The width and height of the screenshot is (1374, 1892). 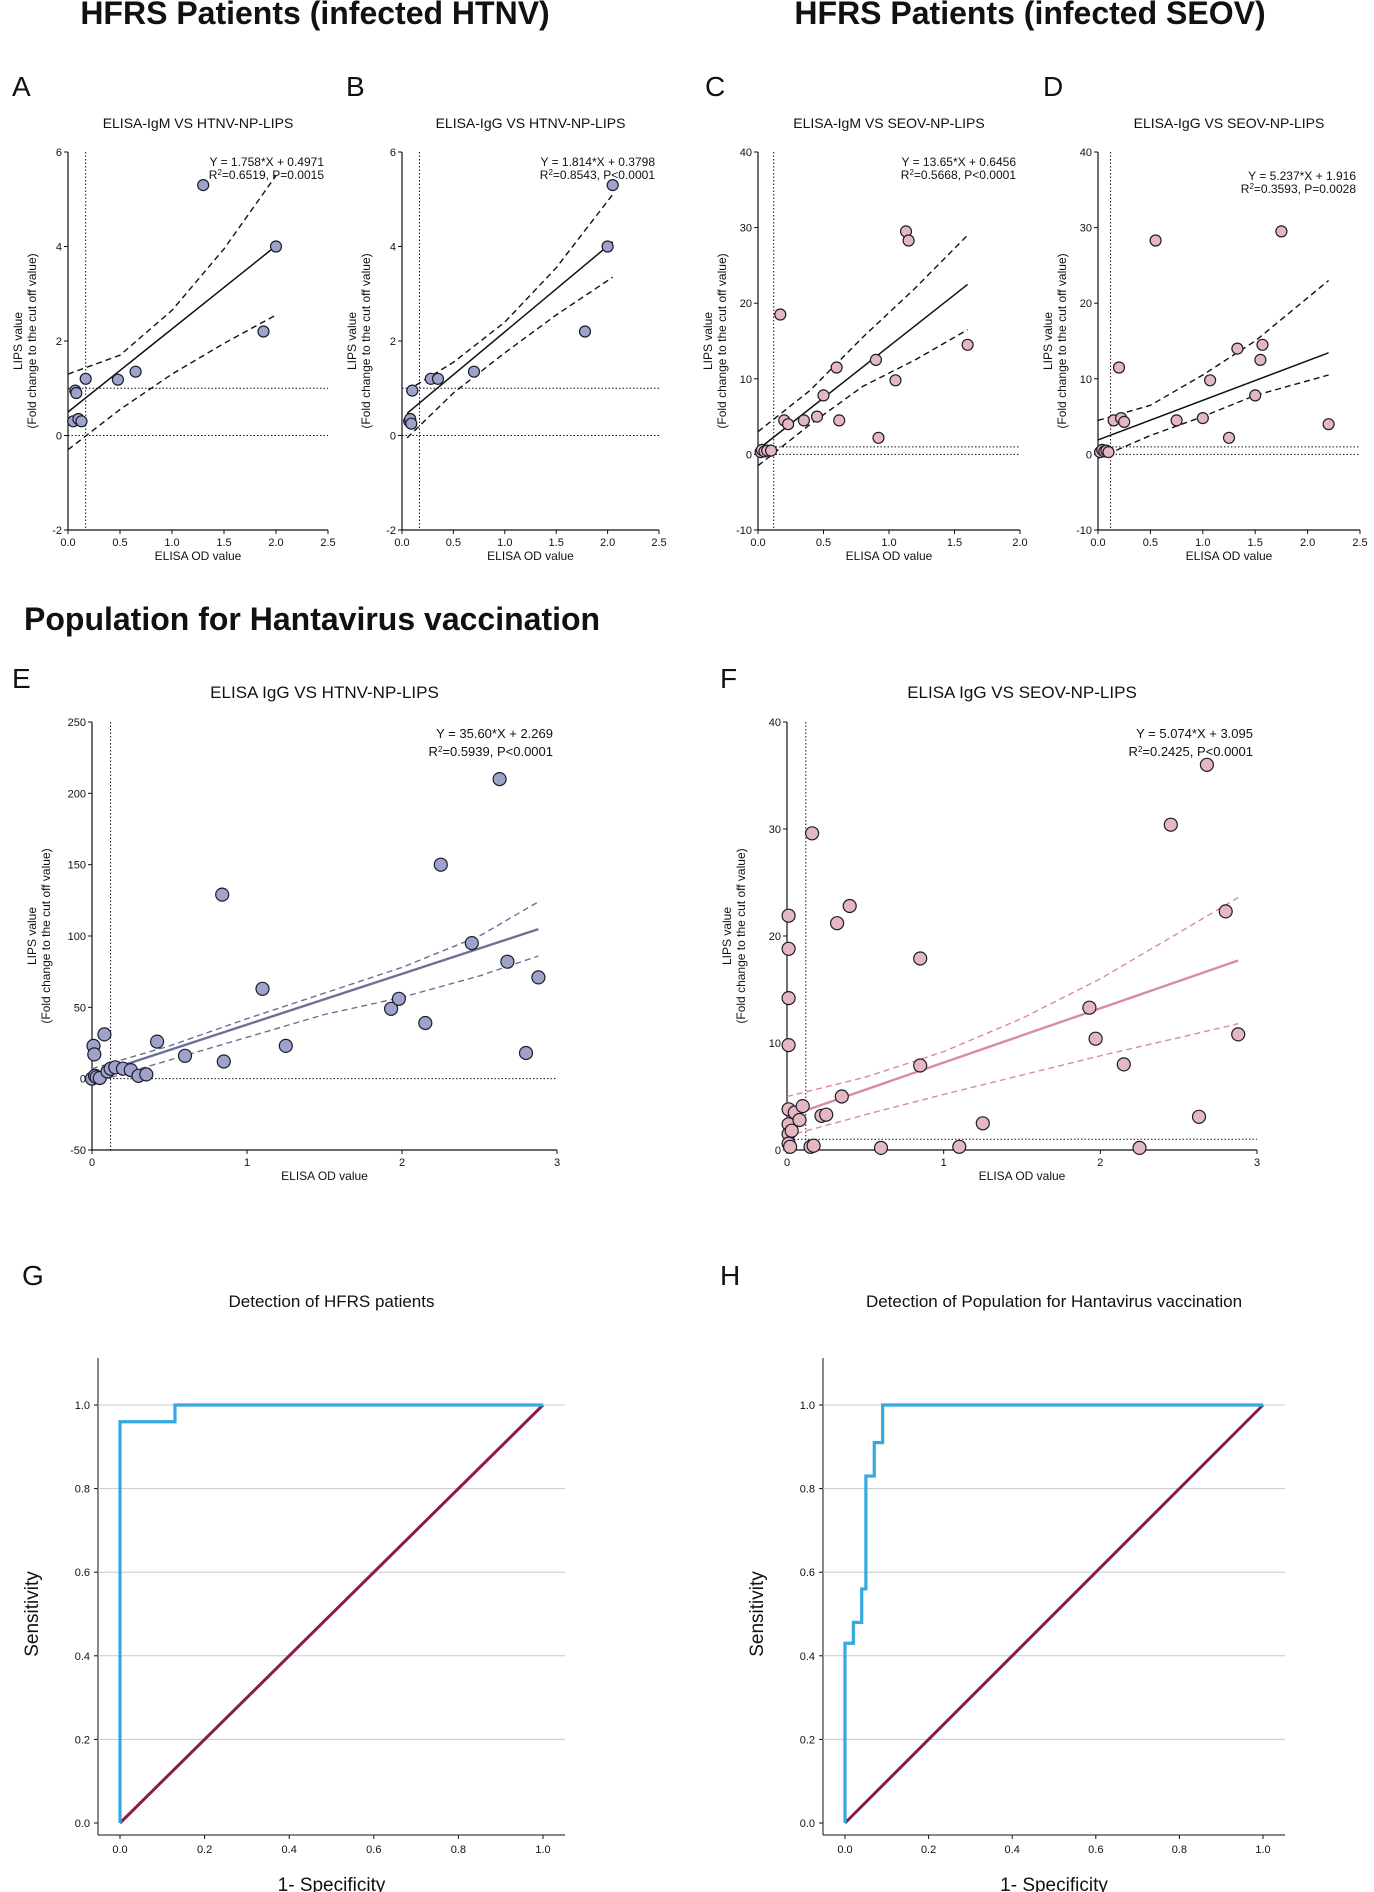 I want to click on y-tick-label: 40, so click(x=775, y=723).